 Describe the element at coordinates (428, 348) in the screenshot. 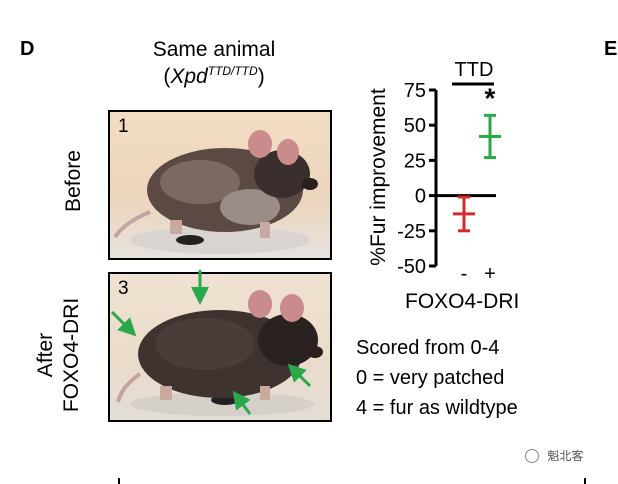

I see `scoring-legend-line1: Scored from 0-4` at that location.